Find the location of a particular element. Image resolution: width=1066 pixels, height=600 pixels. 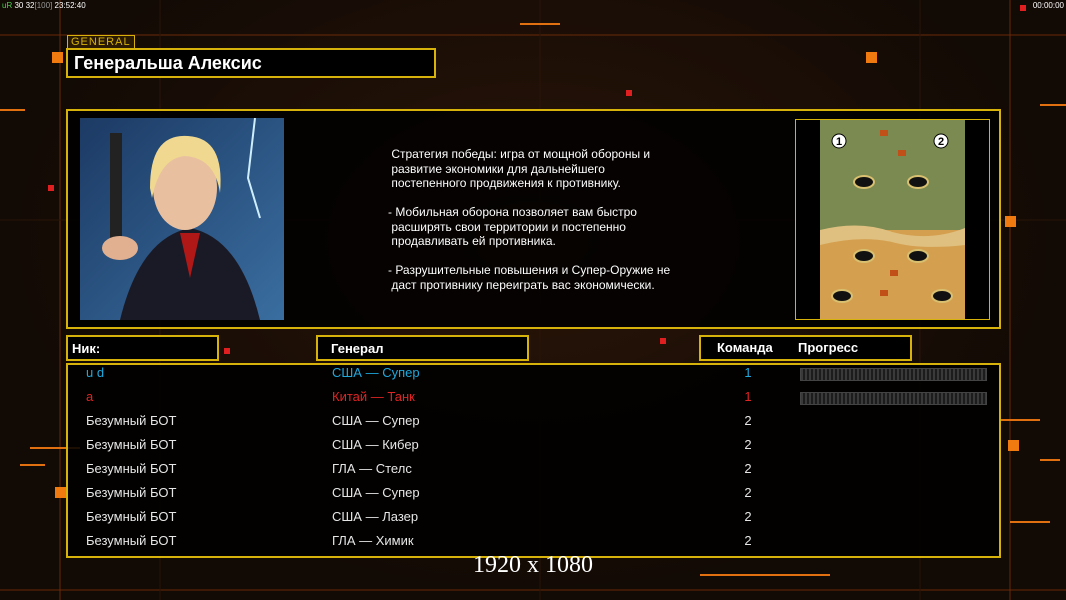

description-line: развитие экономики для дальнейшего is located at coordinates (496, 168).